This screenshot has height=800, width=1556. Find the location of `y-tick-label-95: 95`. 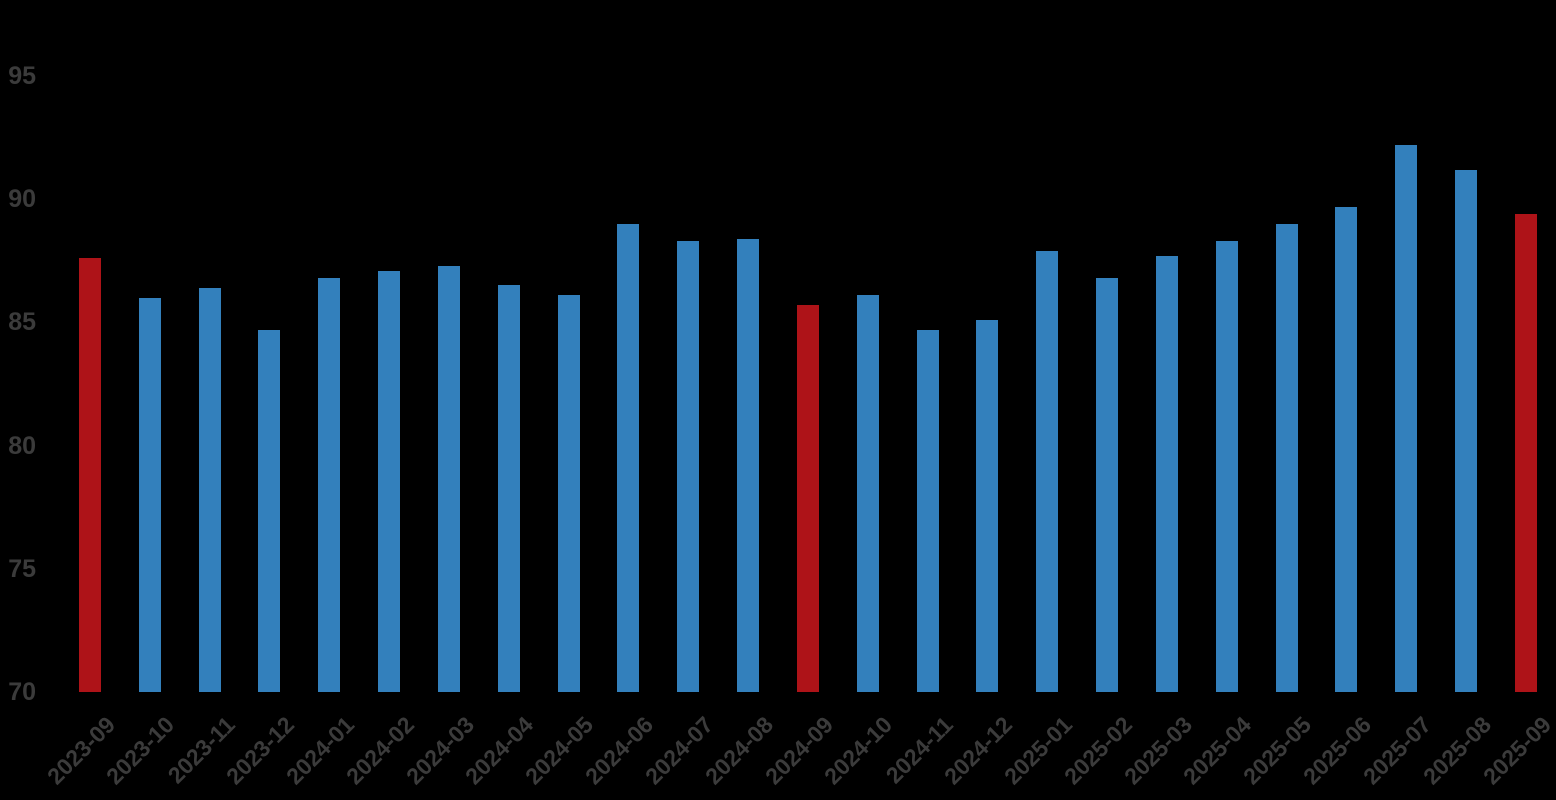

y-tick-label-95: 95 is located at coordinates (22, 76).